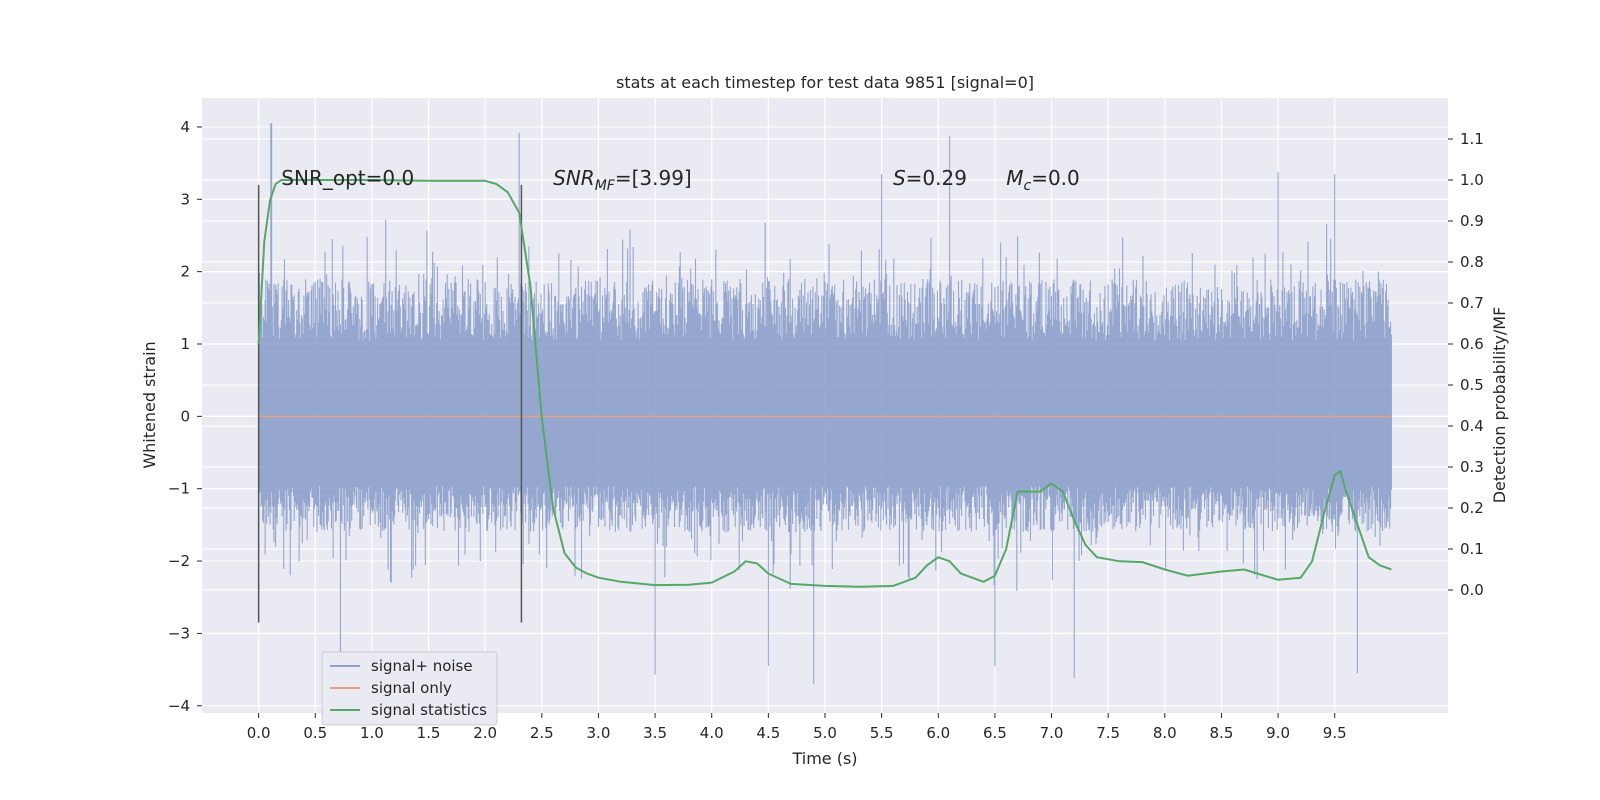 The width and height of the screenshot is (1600, 800). Describe the element at coordinates (1472, 180) in the screenshot. I see `y-right-tick-label-1: 1.0` at that location.